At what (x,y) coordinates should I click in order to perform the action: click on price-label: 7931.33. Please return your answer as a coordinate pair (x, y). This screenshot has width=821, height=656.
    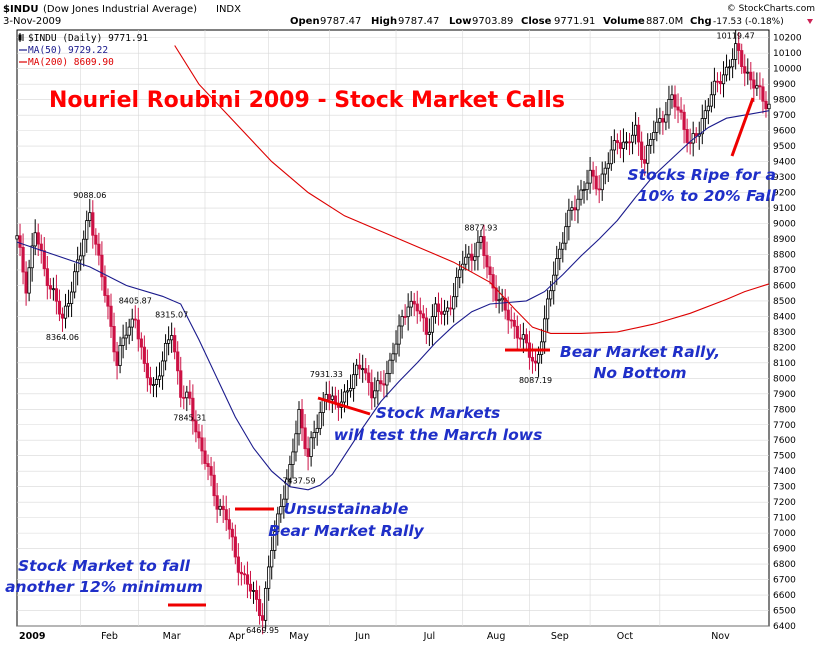
    Looking at the image, I should click on (326, 374).